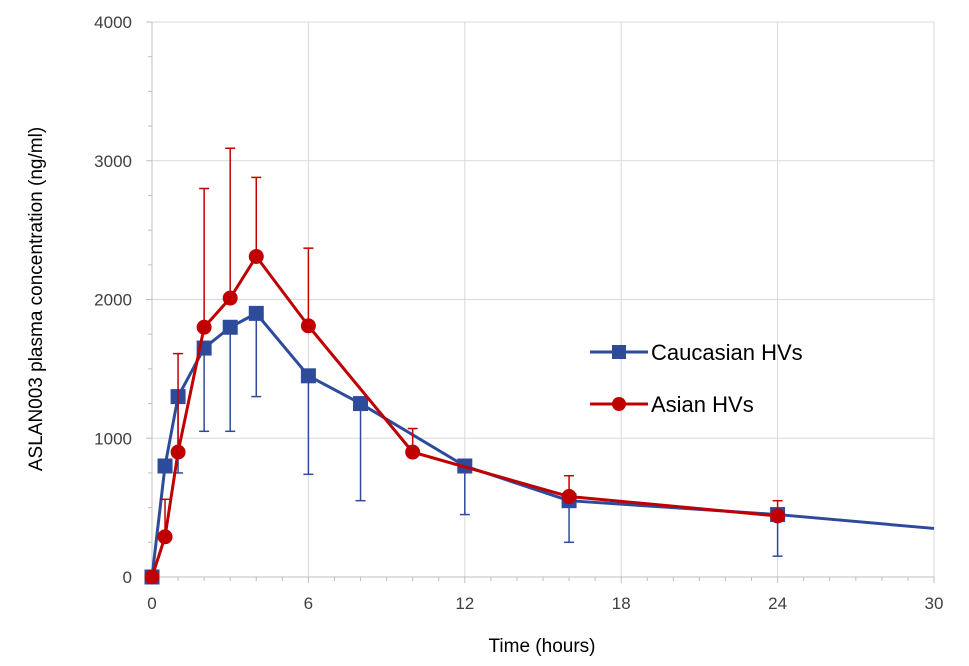 The image size is (969, 666). I want to click on x-tick-label: 24, so click(777, 603).